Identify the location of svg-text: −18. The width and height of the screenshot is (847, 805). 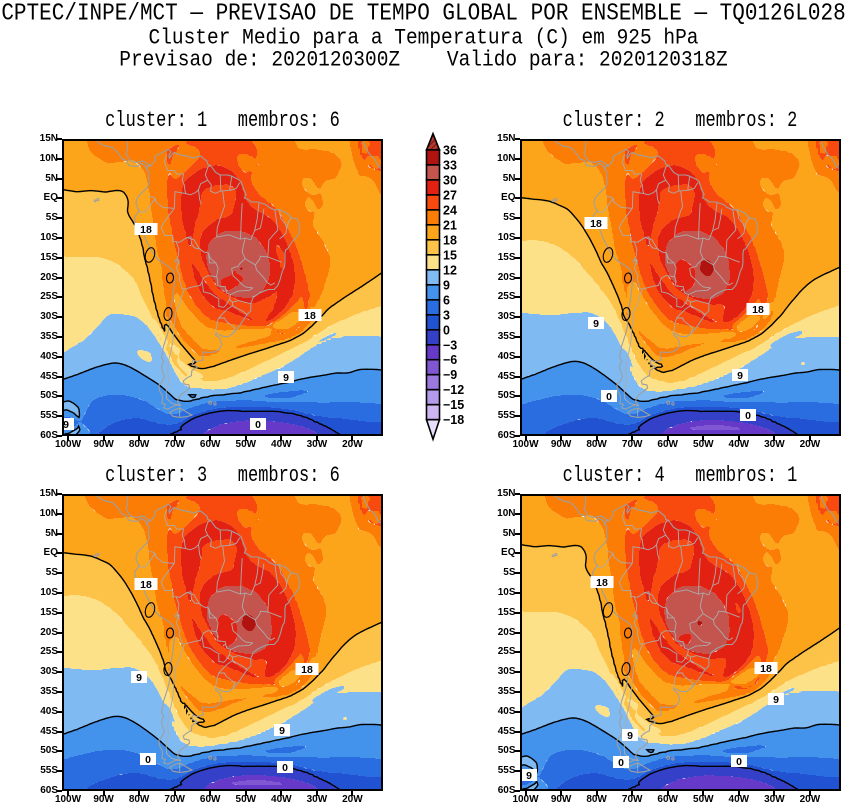
(453, 420).